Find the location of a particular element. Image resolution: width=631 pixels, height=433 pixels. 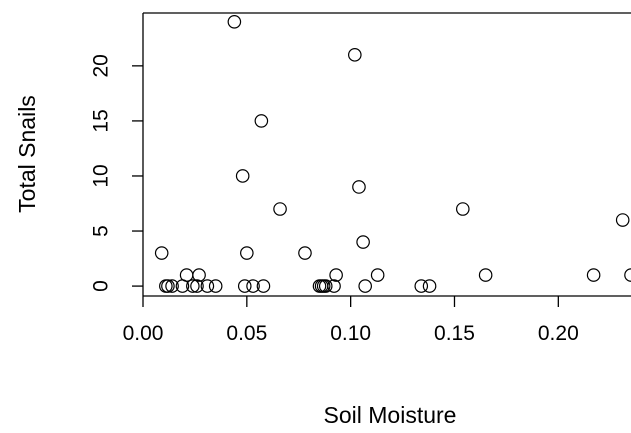

x-tick-label: 0.00 is located at coordinates (143, 333).